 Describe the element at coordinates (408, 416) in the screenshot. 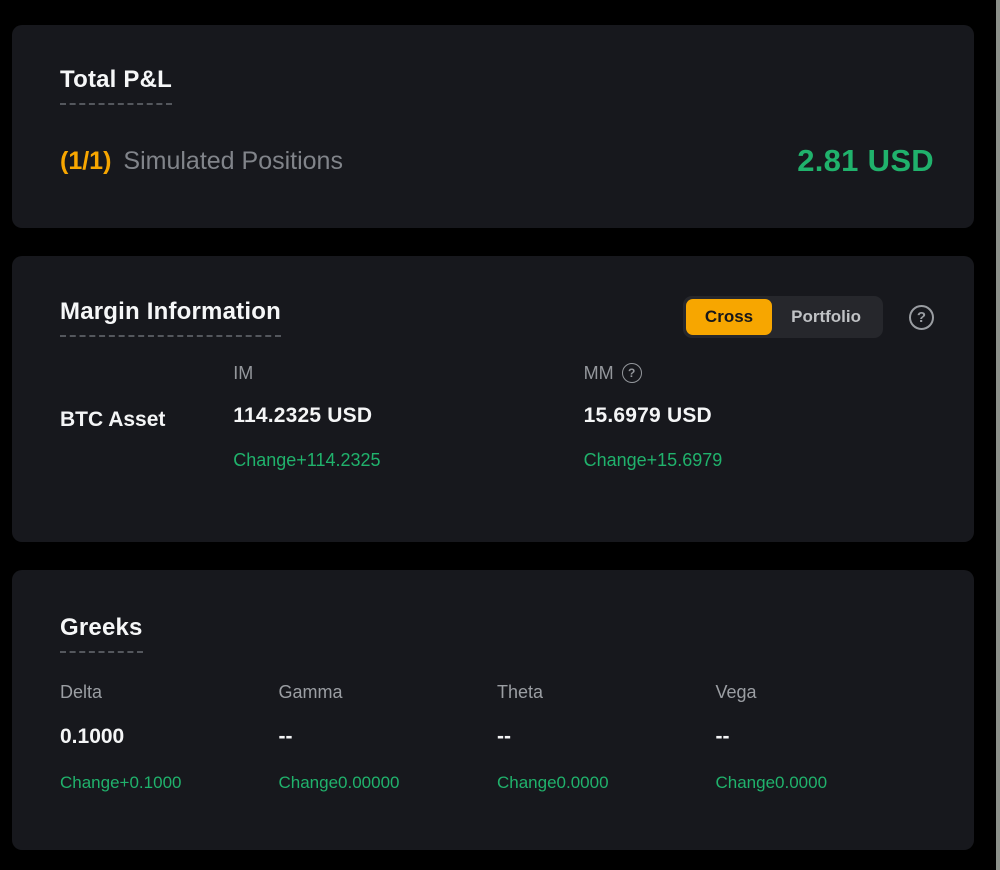

I see `im-column: IM 114.2325 USD Change+114.2325` at that location.